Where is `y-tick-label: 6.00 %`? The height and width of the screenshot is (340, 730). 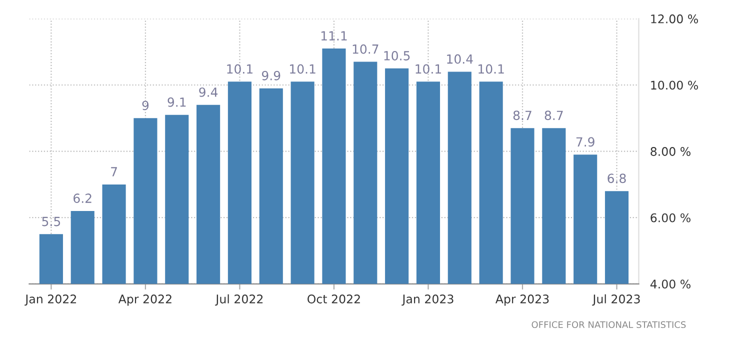
y-tick-label: 6.00 % is located at coordinates (670, 217).